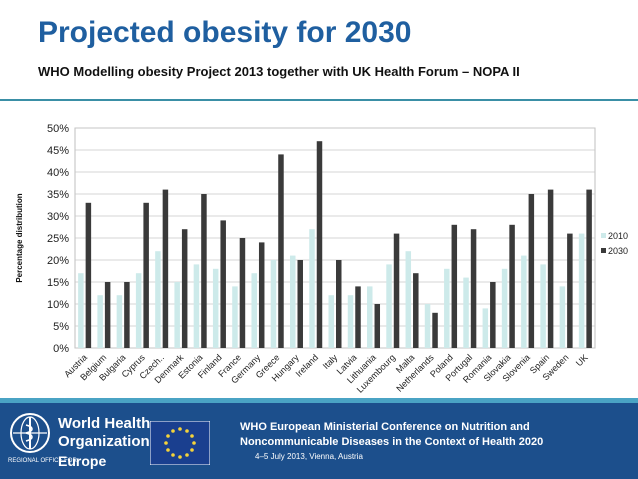 This screenshot has width=638, height=479. Describe the element at coordinates (184, 288) in the screenshot. I see `bar-2030-denmark` at that location.